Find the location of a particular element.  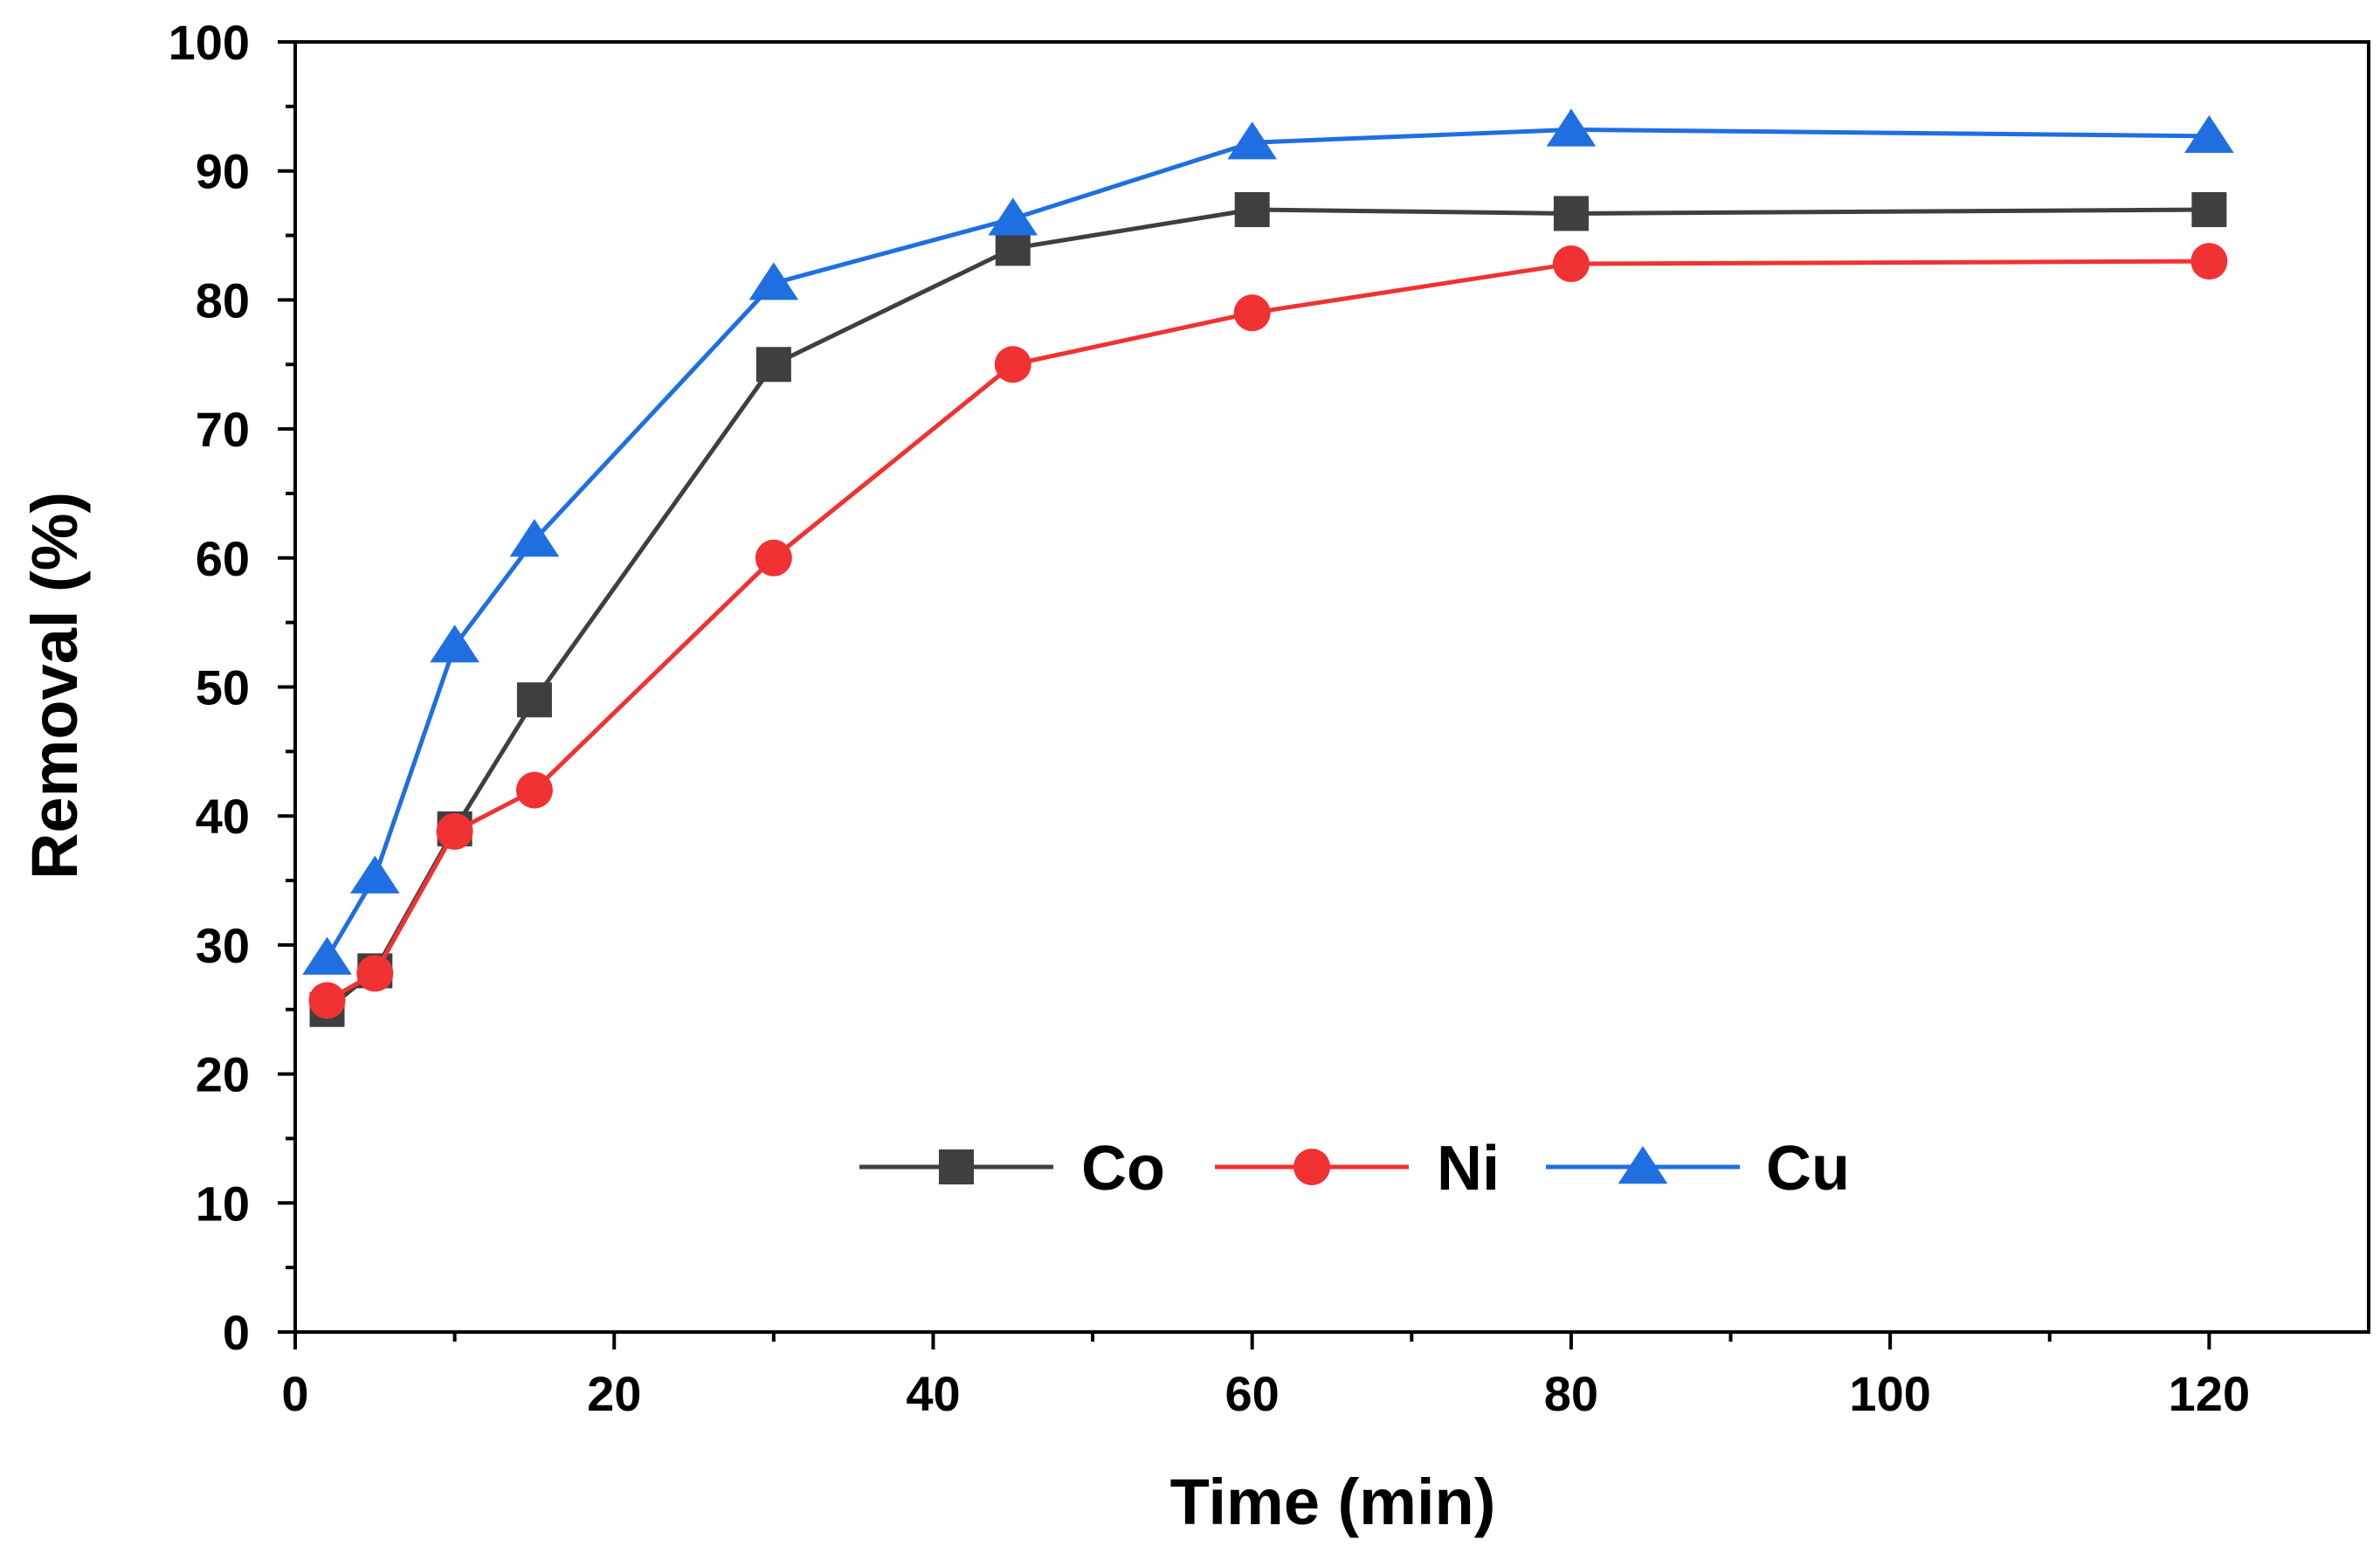

legend-entry-co: Co is located at coordinates (1012, 1169).